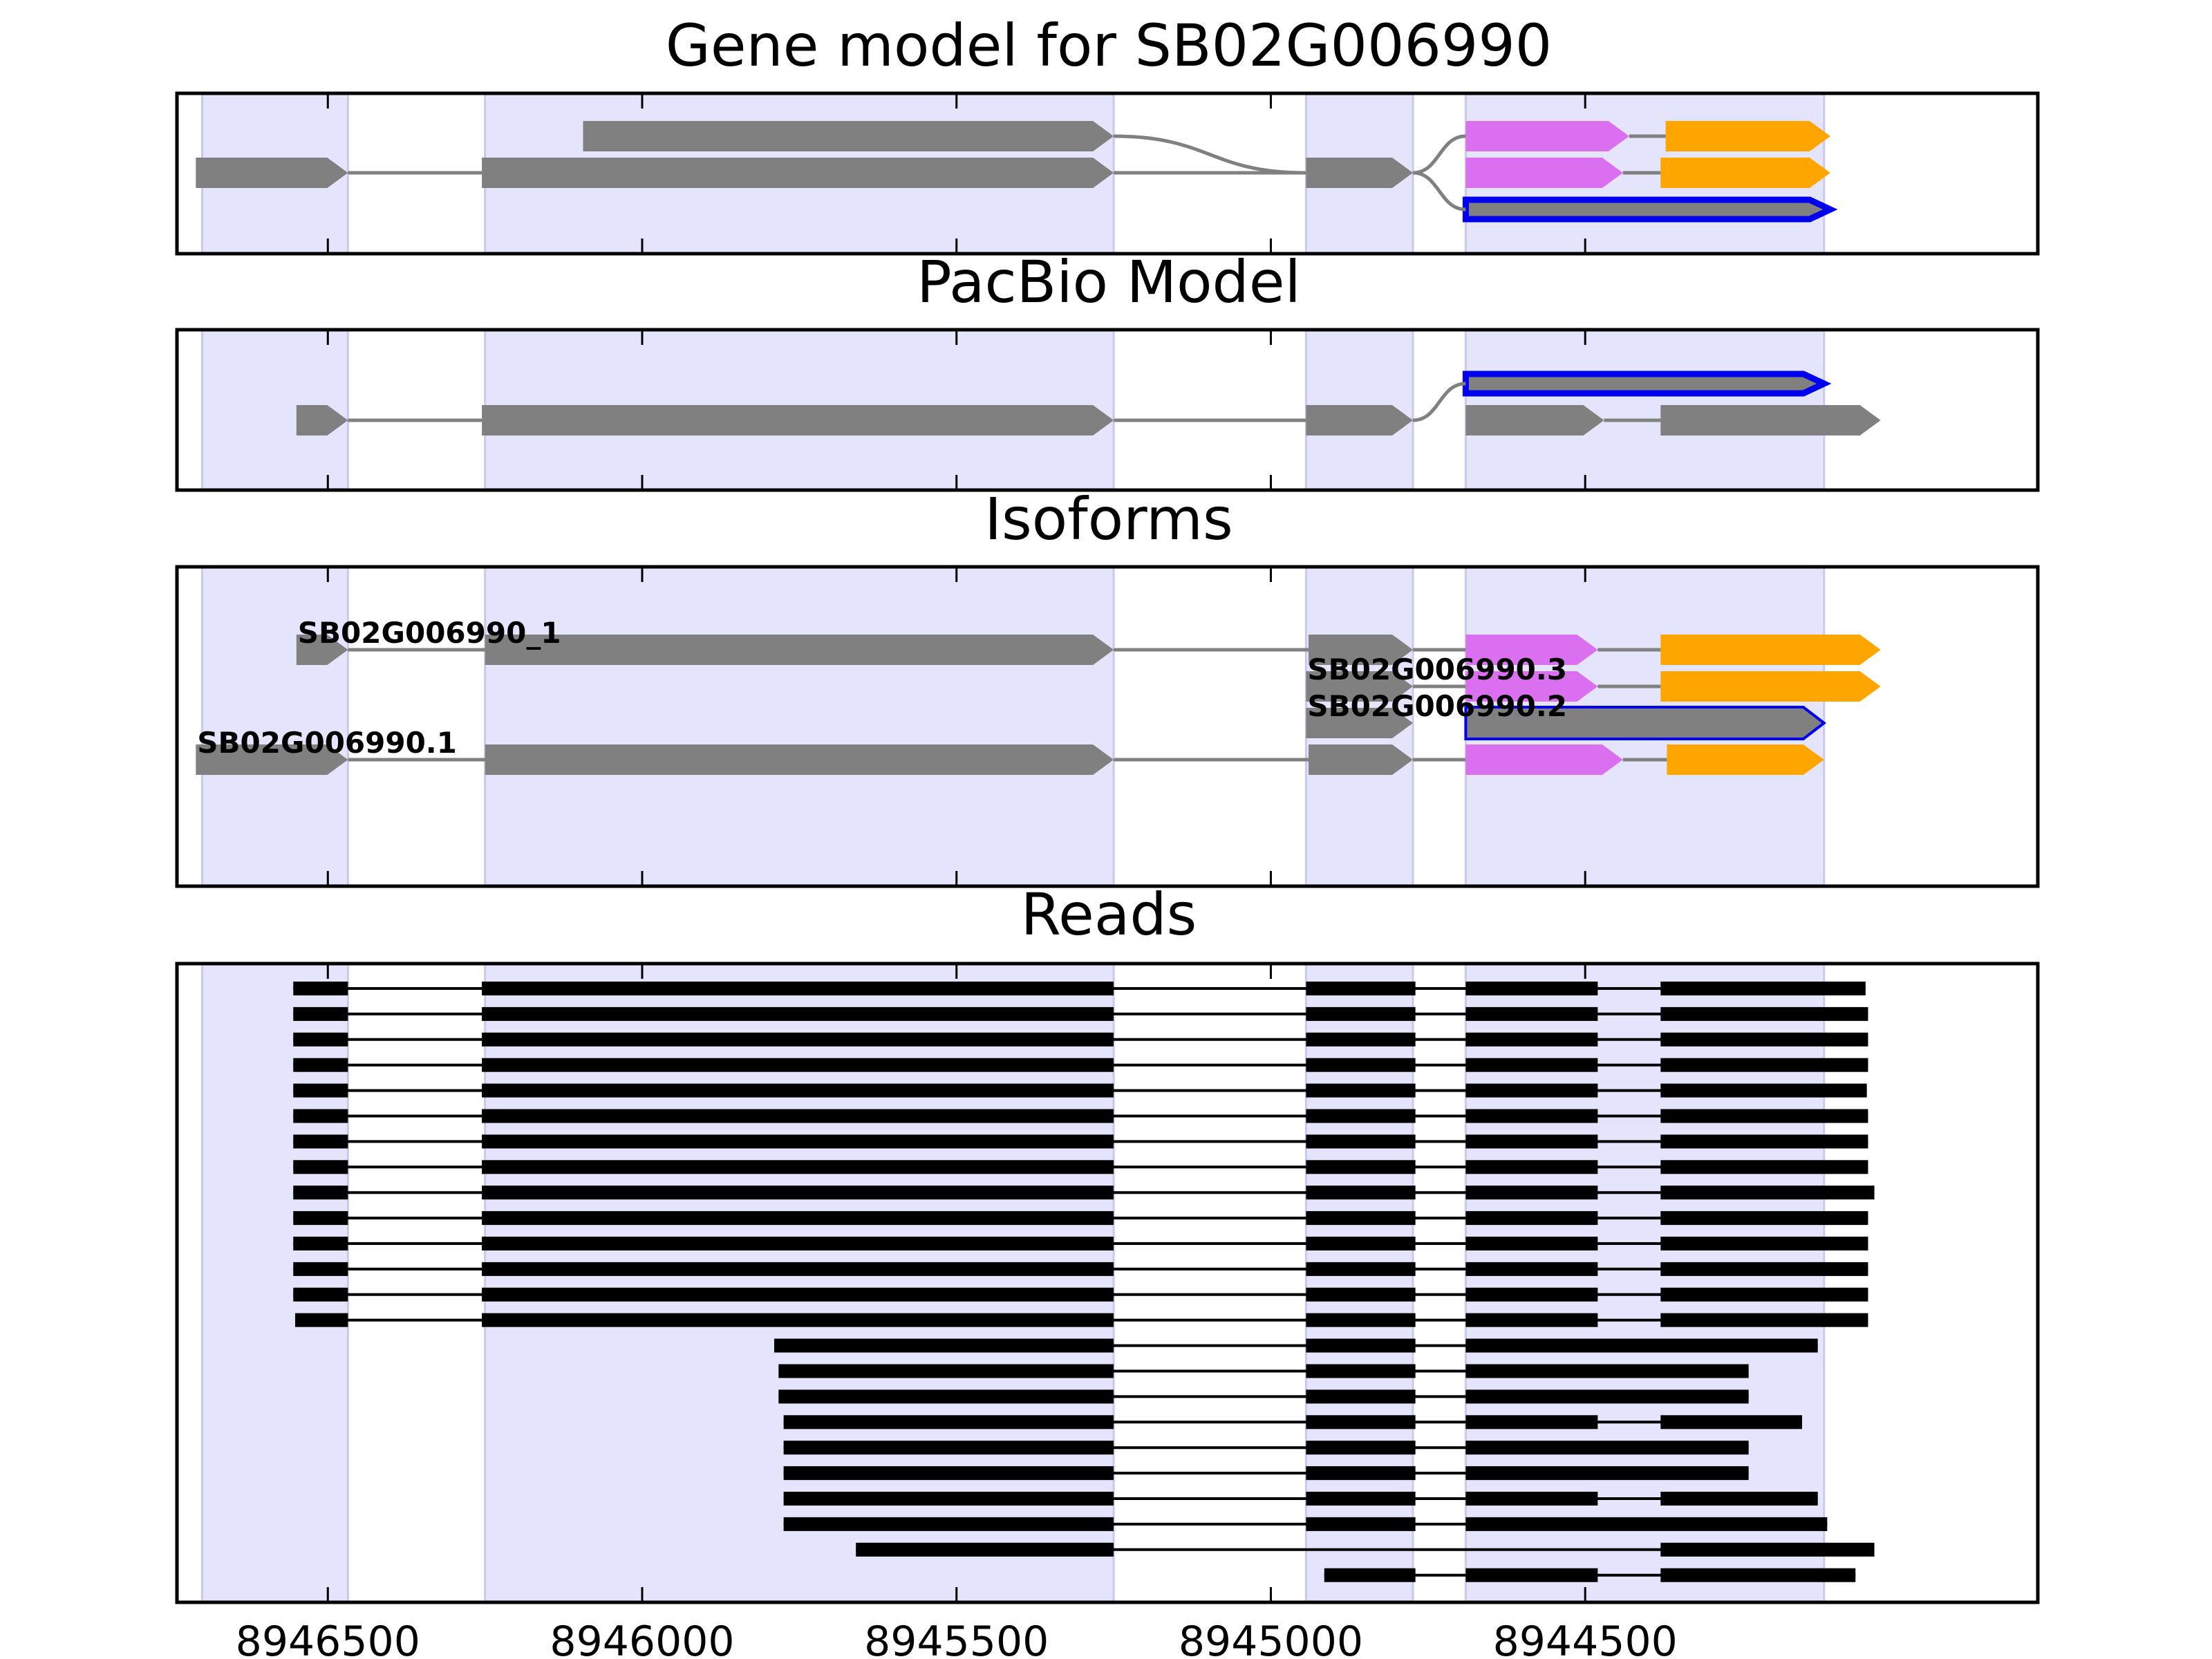 The width and height of the screenshot is (2212, 1659). Describe the element at coordinates (1437, 706) in the screenshot. I see `isoform-label: SB02G006990.2` at that location.